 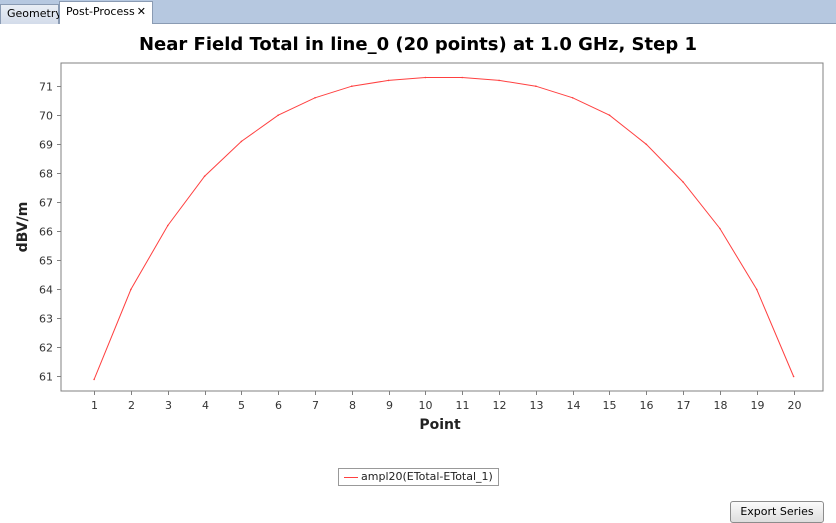 I want to click on x-tick-label: 18, so click(x=721, y=405).